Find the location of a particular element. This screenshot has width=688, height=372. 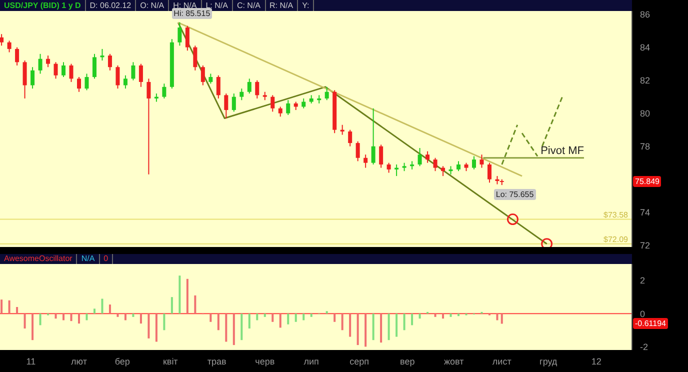

y-tick-label: 74 is located at coordinates (645, 213).